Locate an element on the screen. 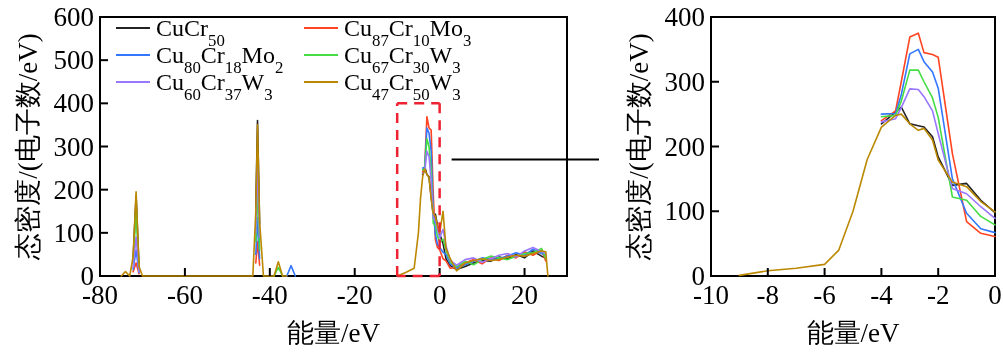  x-tick-label: -20 is located at coordinates (354, 295).